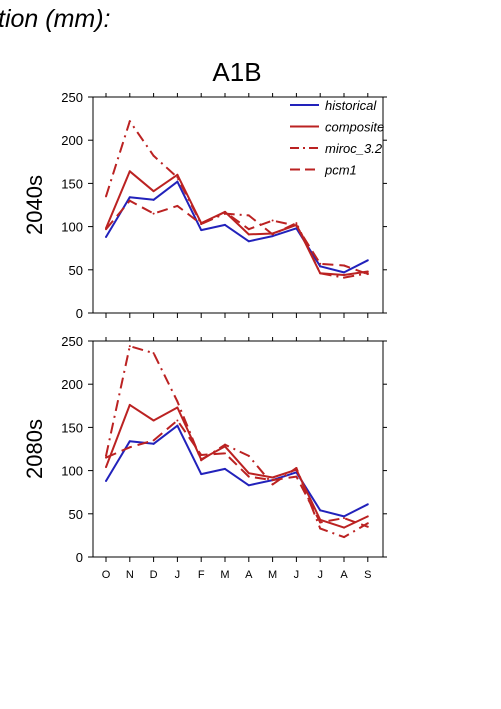  I want to click on legend-label: composite, so click(354, 127).